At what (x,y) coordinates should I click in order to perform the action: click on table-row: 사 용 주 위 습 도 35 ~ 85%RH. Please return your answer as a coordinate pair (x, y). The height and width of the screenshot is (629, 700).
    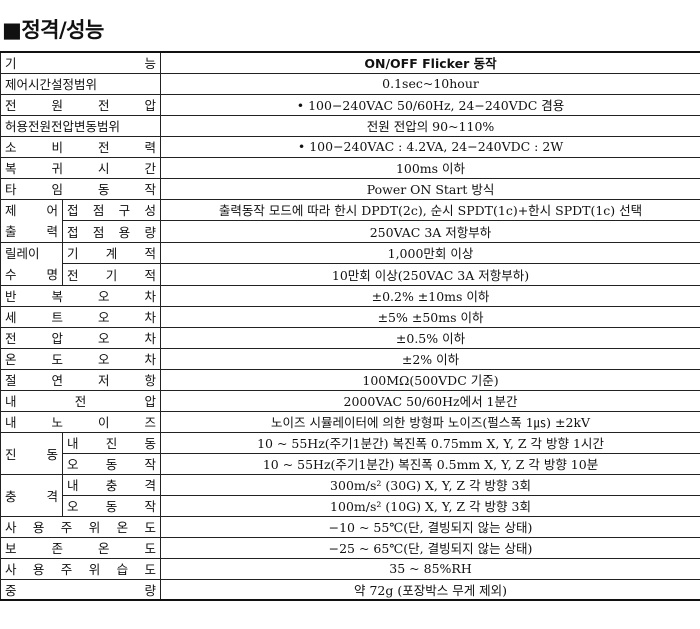
    Looking at the image, I should click on (350, 568).